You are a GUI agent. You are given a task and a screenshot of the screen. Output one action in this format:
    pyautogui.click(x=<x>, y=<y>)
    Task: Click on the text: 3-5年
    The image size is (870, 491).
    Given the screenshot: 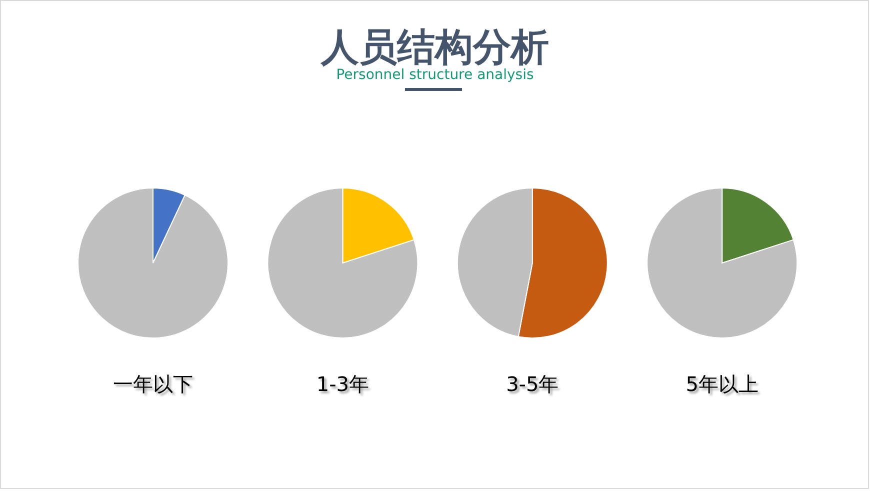 What is the action you would take?
    pyautogui.click(x=532, y=384)
    